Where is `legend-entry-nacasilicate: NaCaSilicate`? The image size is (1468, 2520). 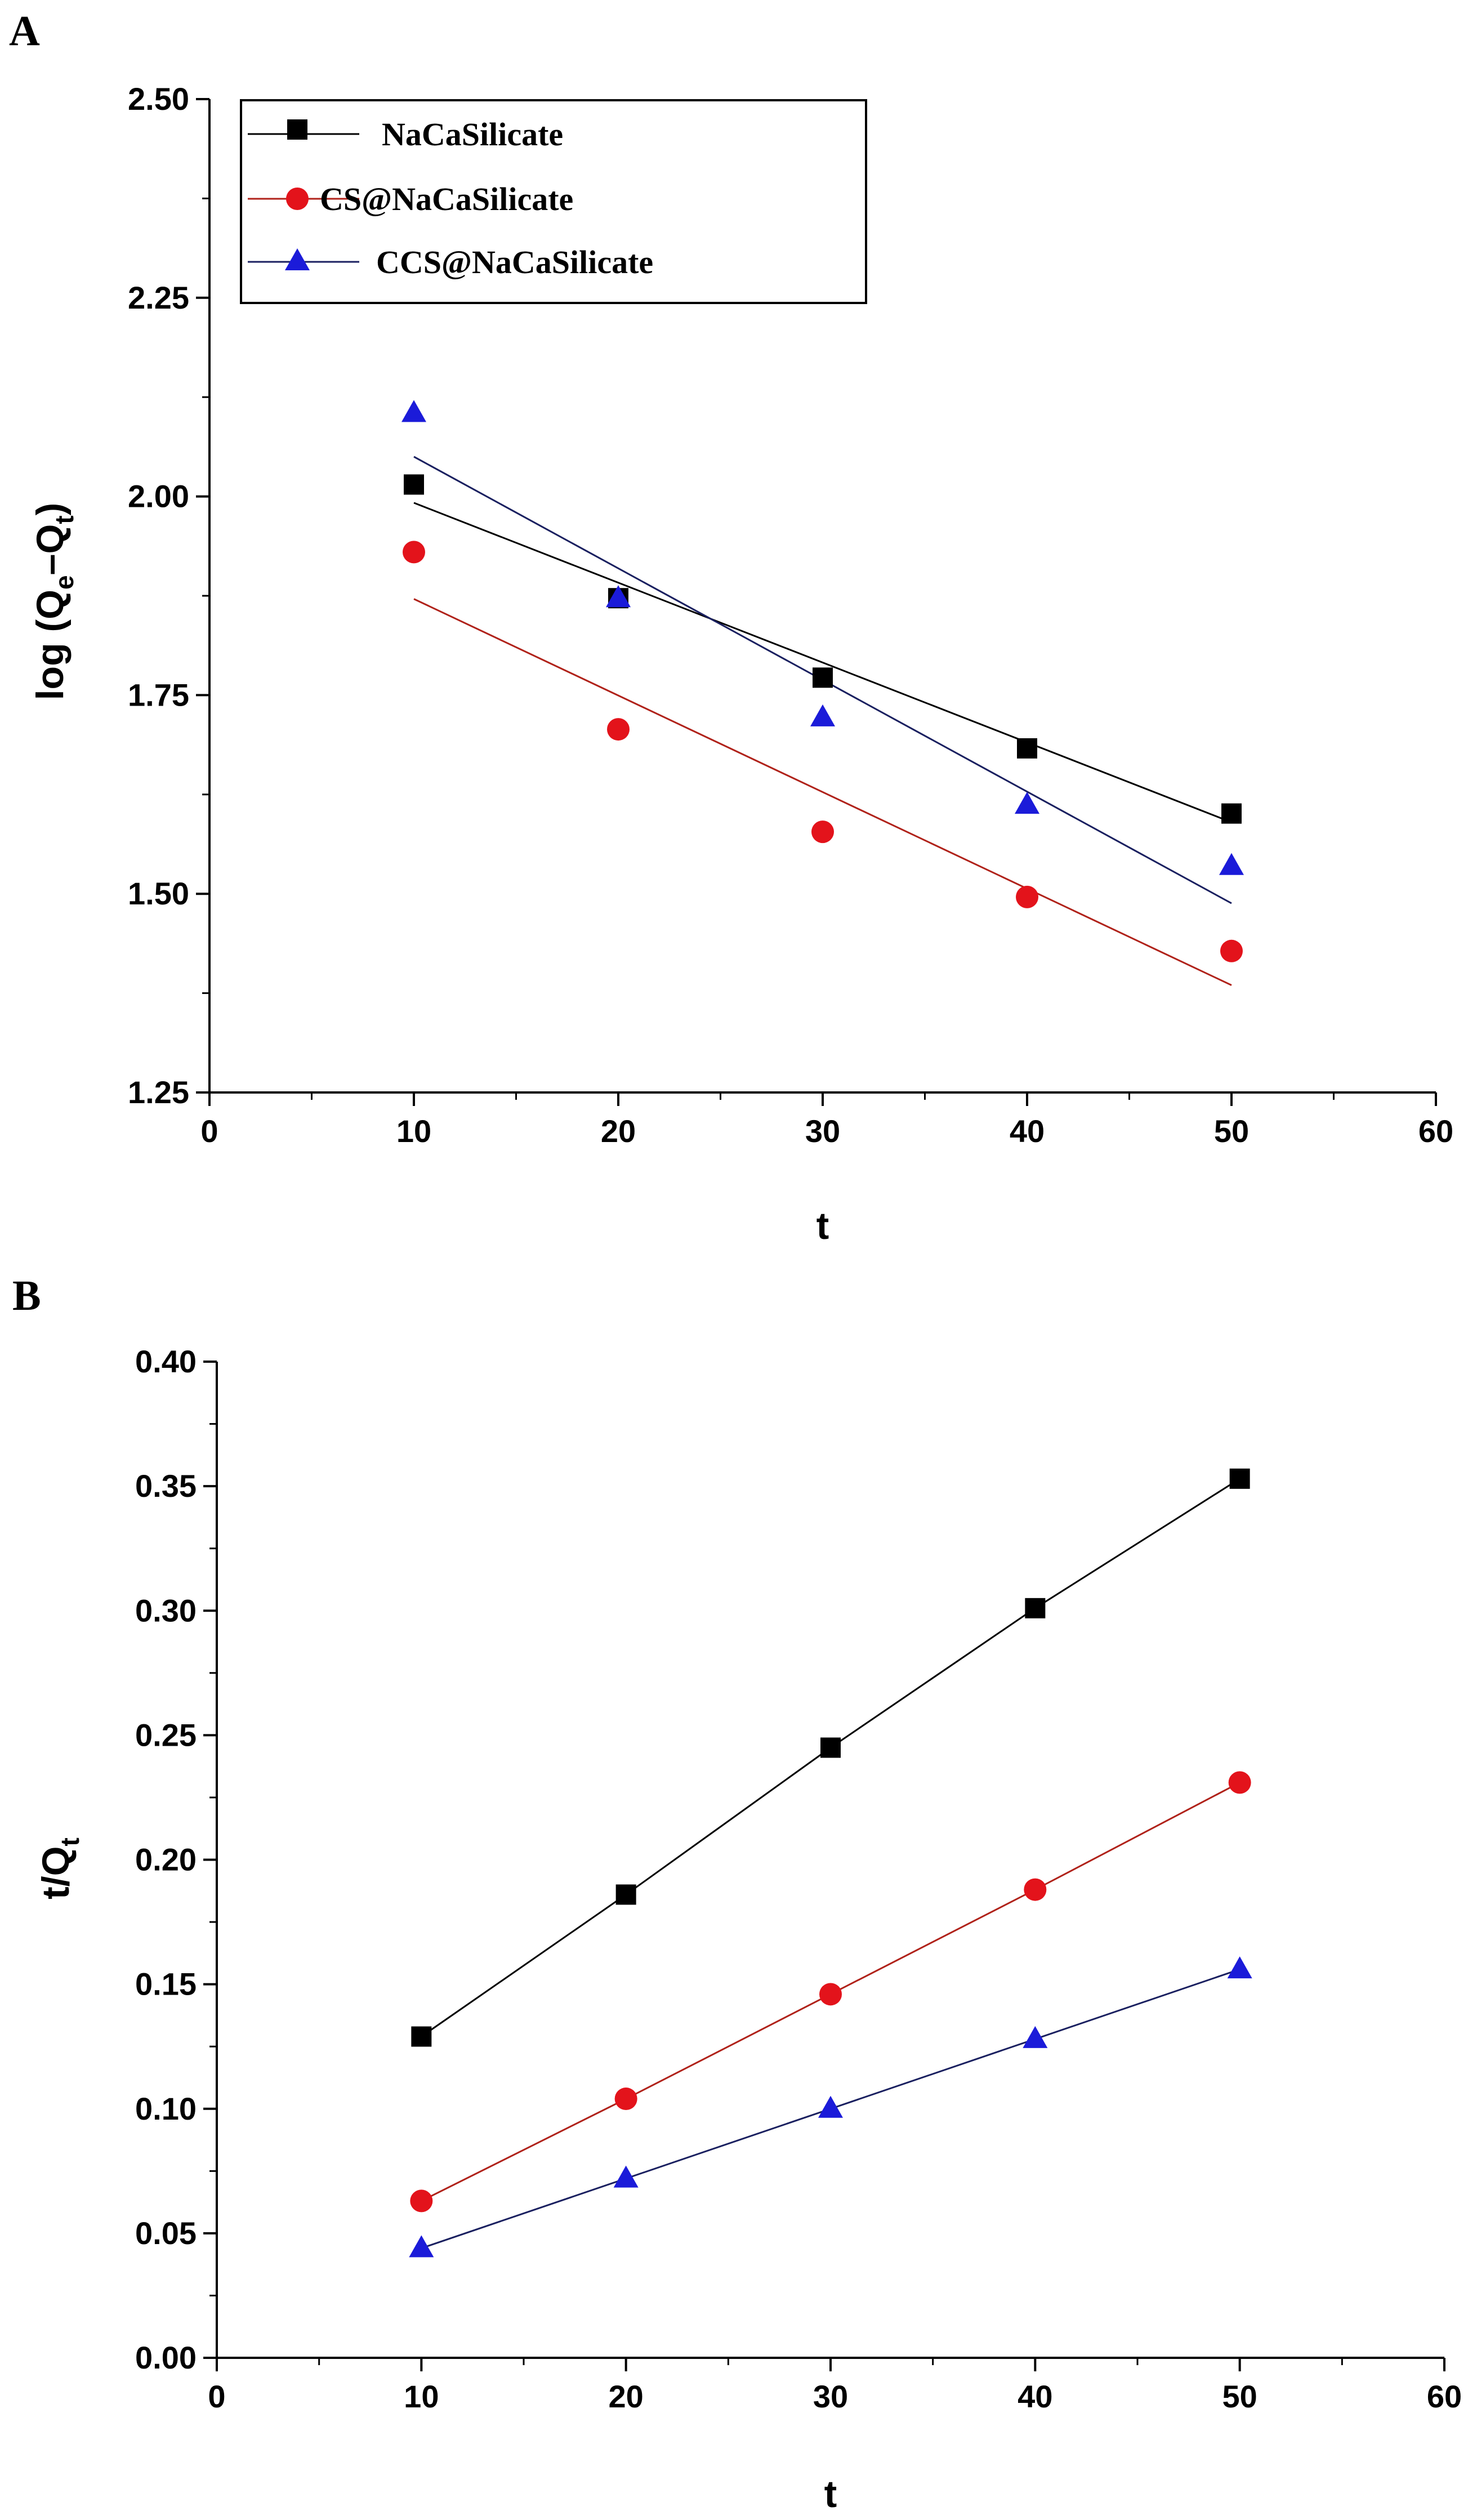 legend-entry-nacasilicate: NaCaSilicate is located at coordinates (405, 134).